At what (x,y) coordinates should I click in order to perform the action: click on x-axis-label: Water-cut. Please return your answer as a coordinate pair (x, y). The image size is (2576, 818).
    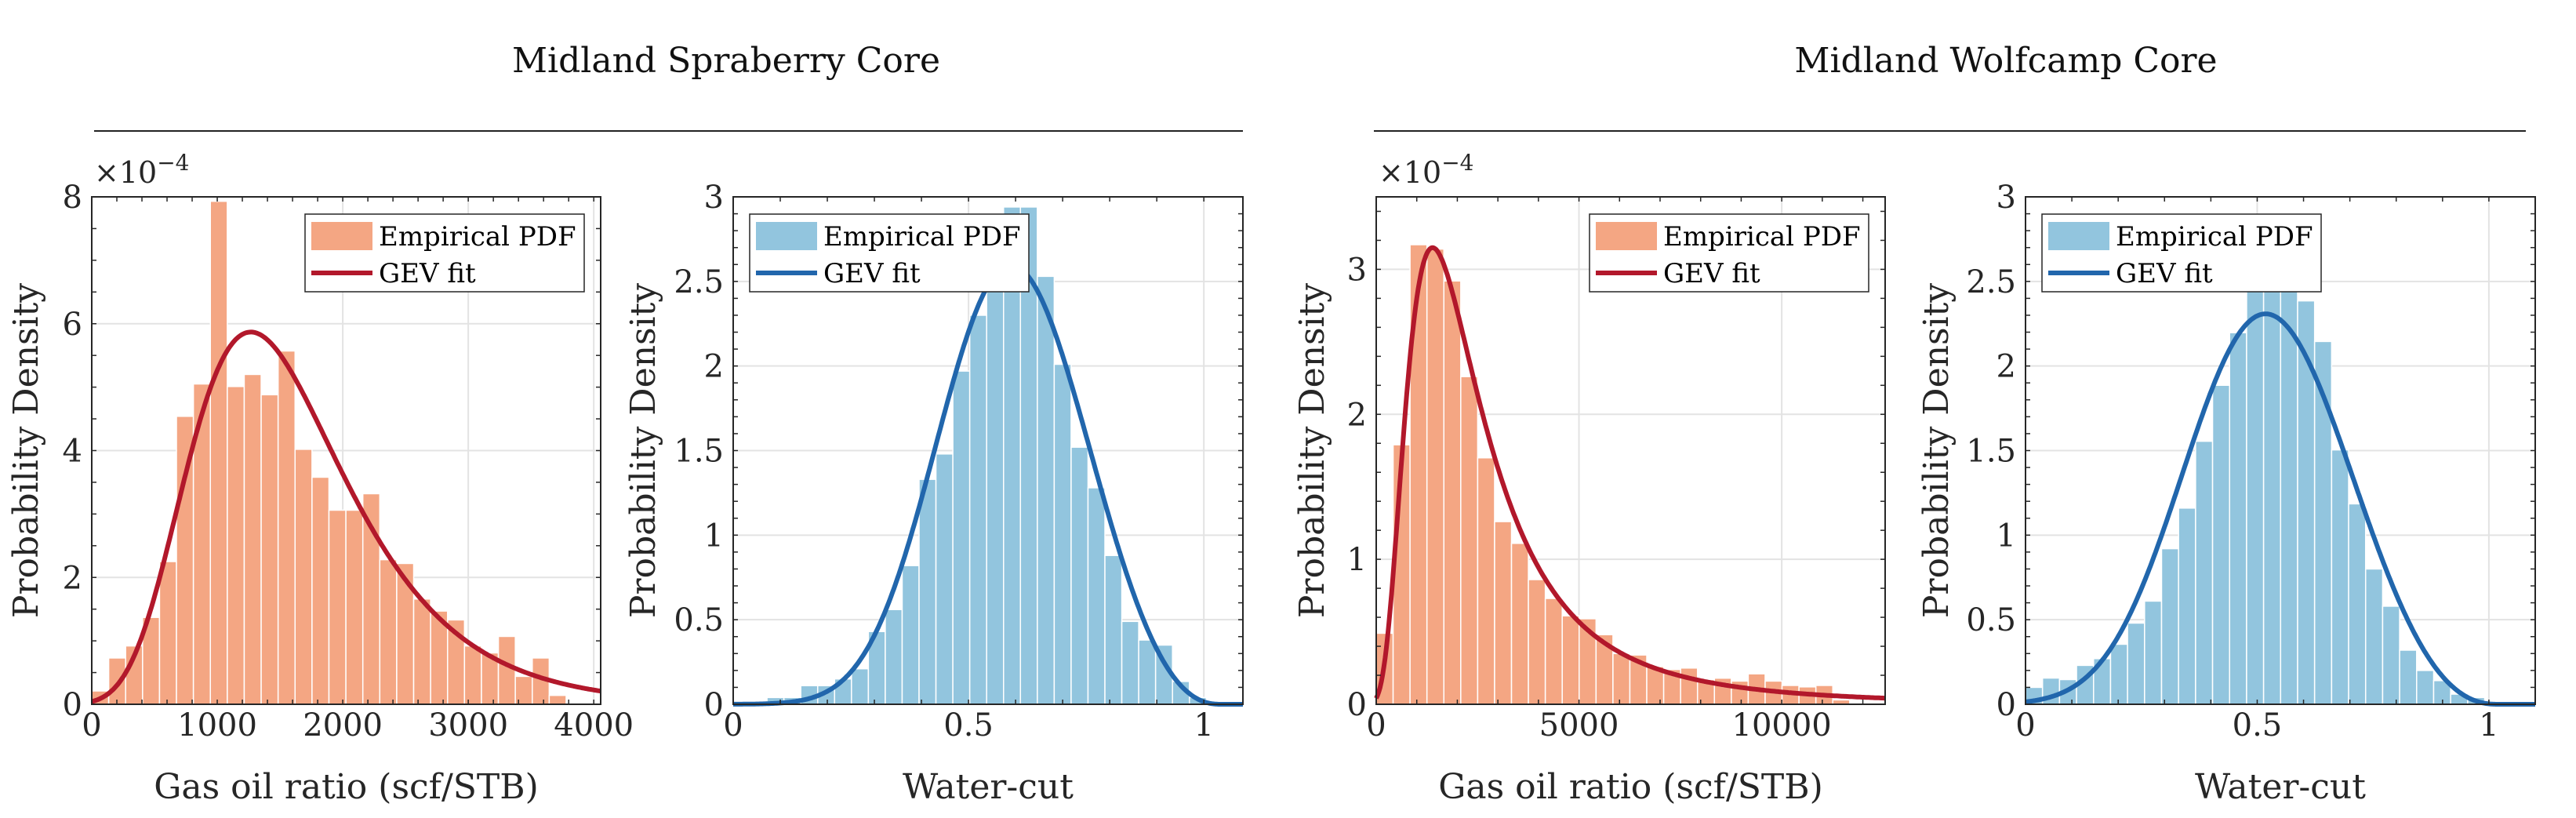
    Looking at the image, I should click on (988, 787).